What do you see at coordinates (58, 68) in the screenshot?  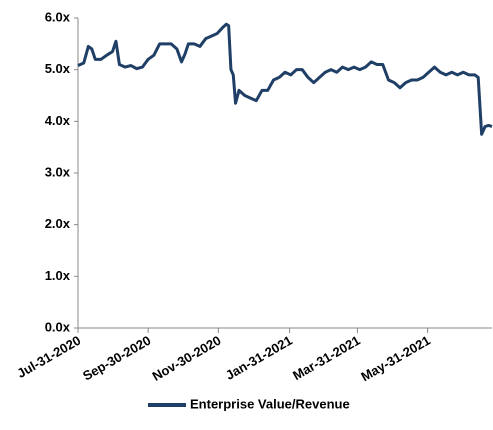 I see `y-tick-label: 5.0x` at bounding box center [58, 68].